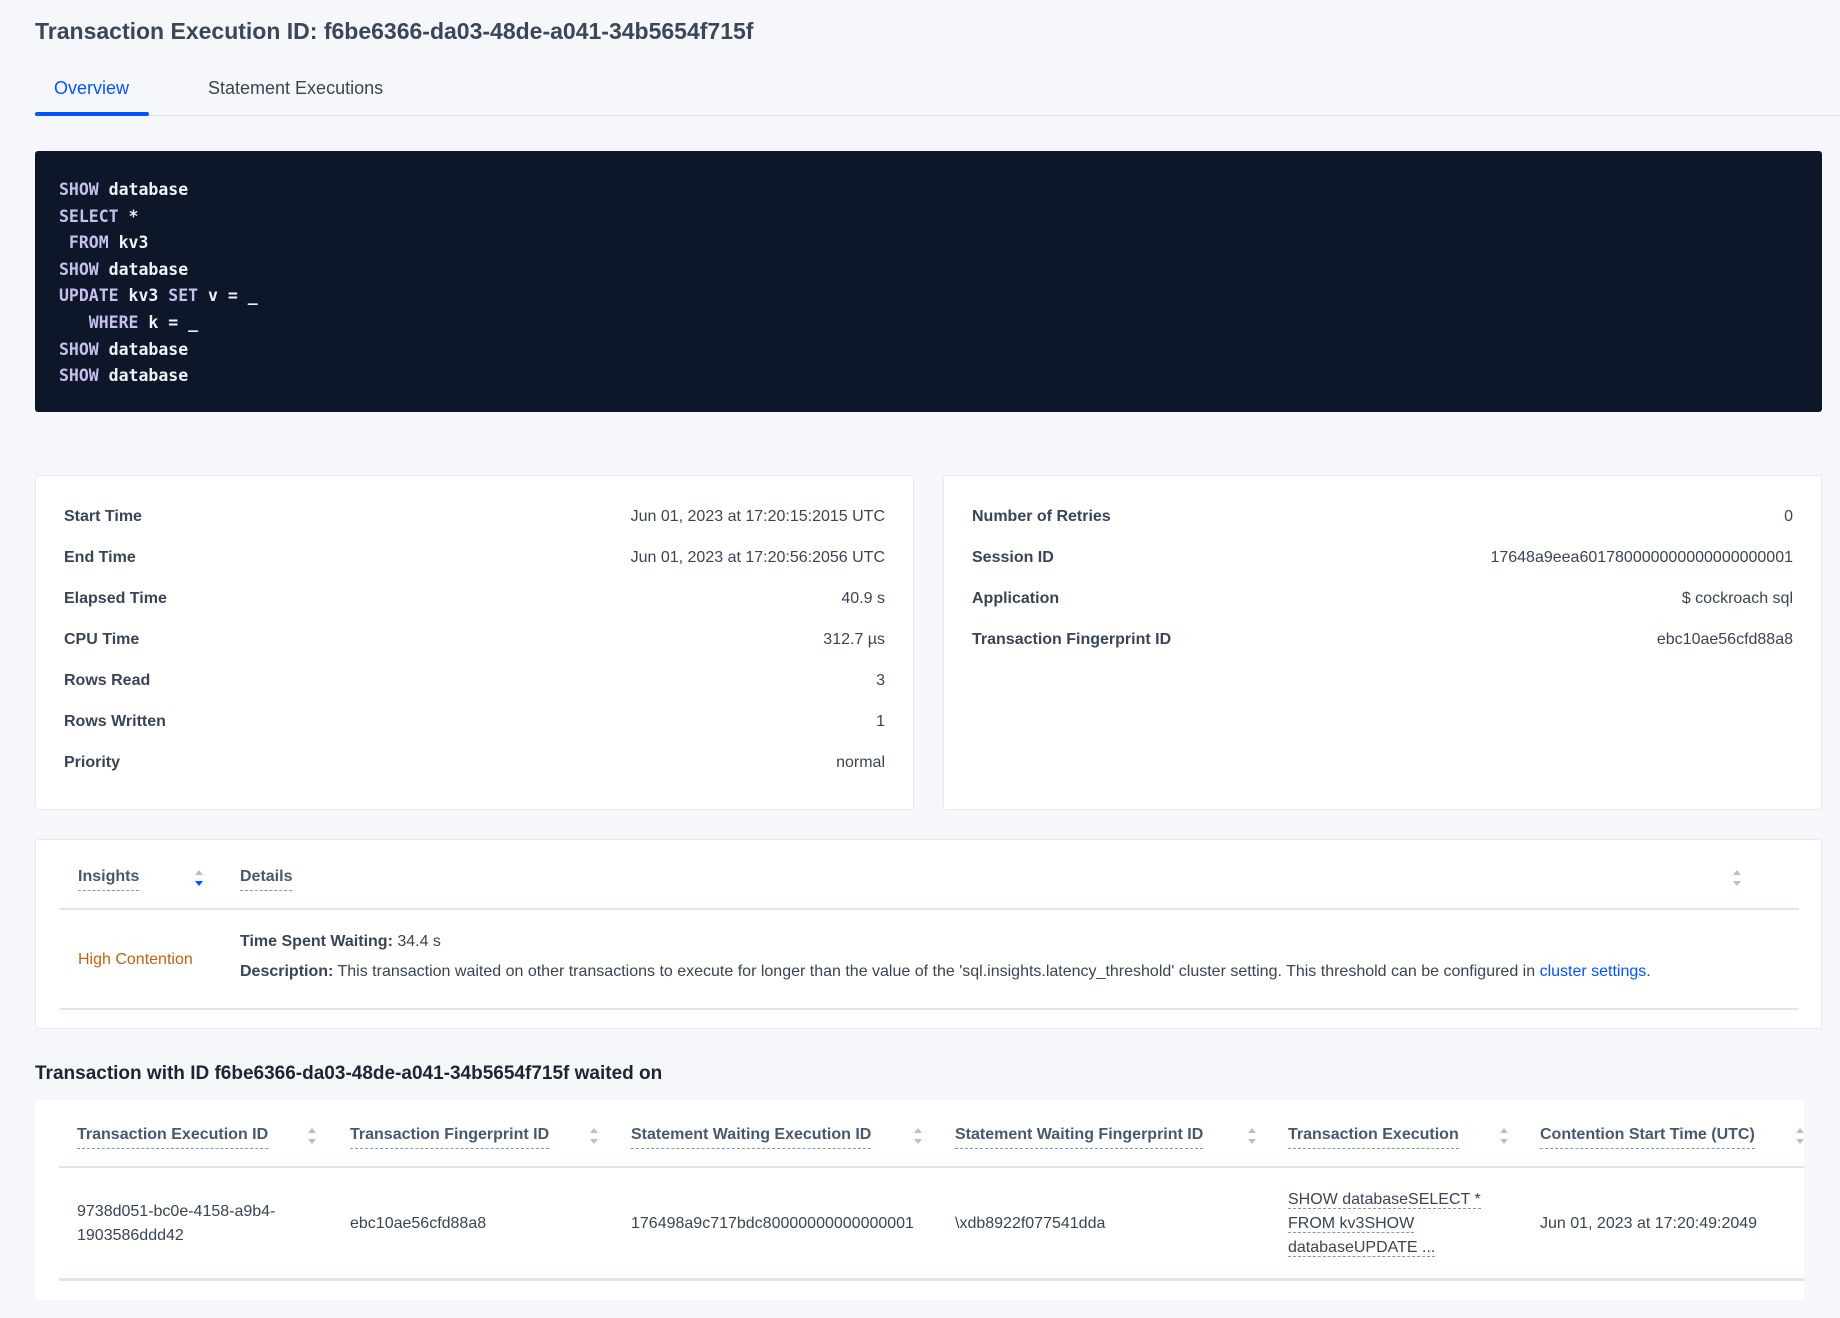  Describe the element at coordinates (1016, 598) in the screenshot. I see `summary-label: Application` at that location.